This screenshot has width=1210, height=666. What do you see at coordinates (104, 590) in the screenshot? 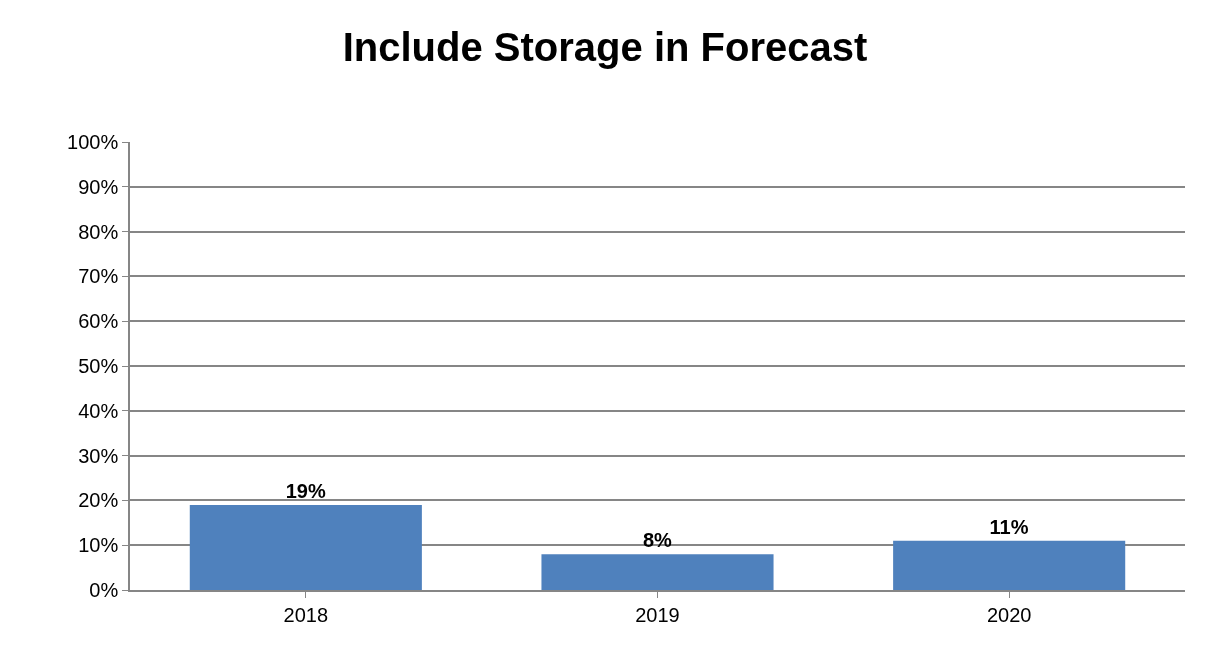
I see `y-tick-label: 0%` at bounding box center [104, 590].